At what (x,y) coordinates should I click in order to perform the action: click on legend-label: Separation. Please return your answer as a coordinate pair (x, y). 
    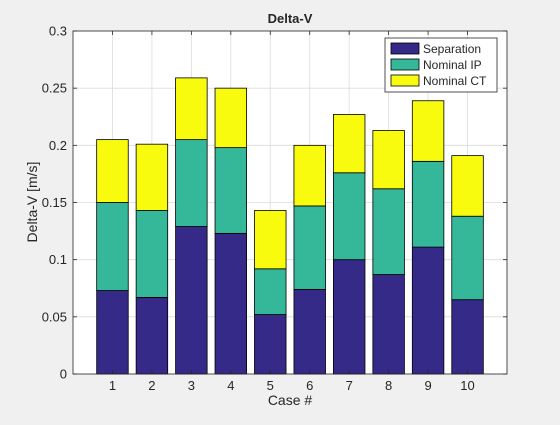
    Looking at the image, I should click on (452, 49).